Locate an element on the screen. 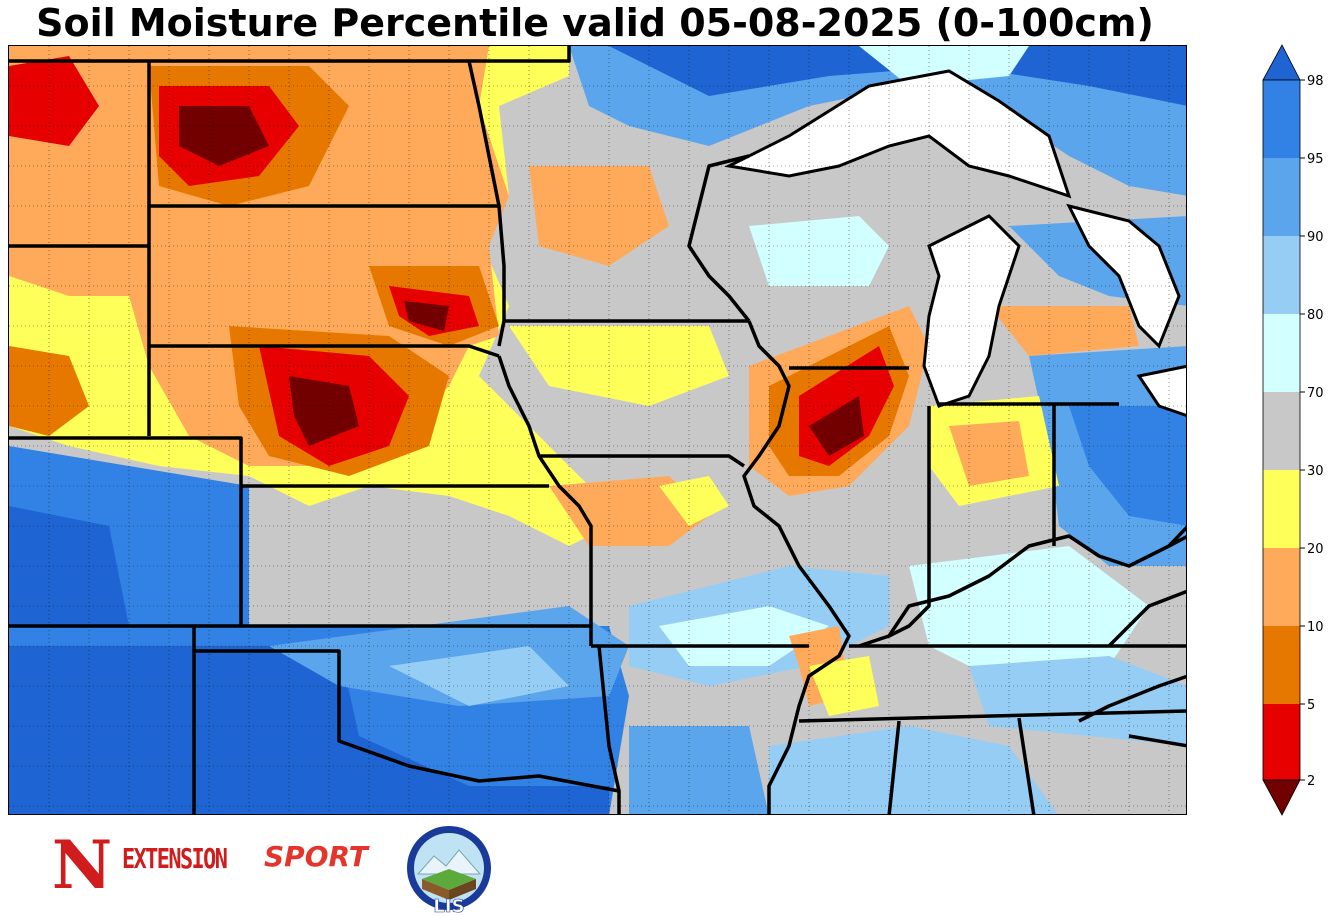  nebraska-n-logo: N is located at coordinates (82, 863).